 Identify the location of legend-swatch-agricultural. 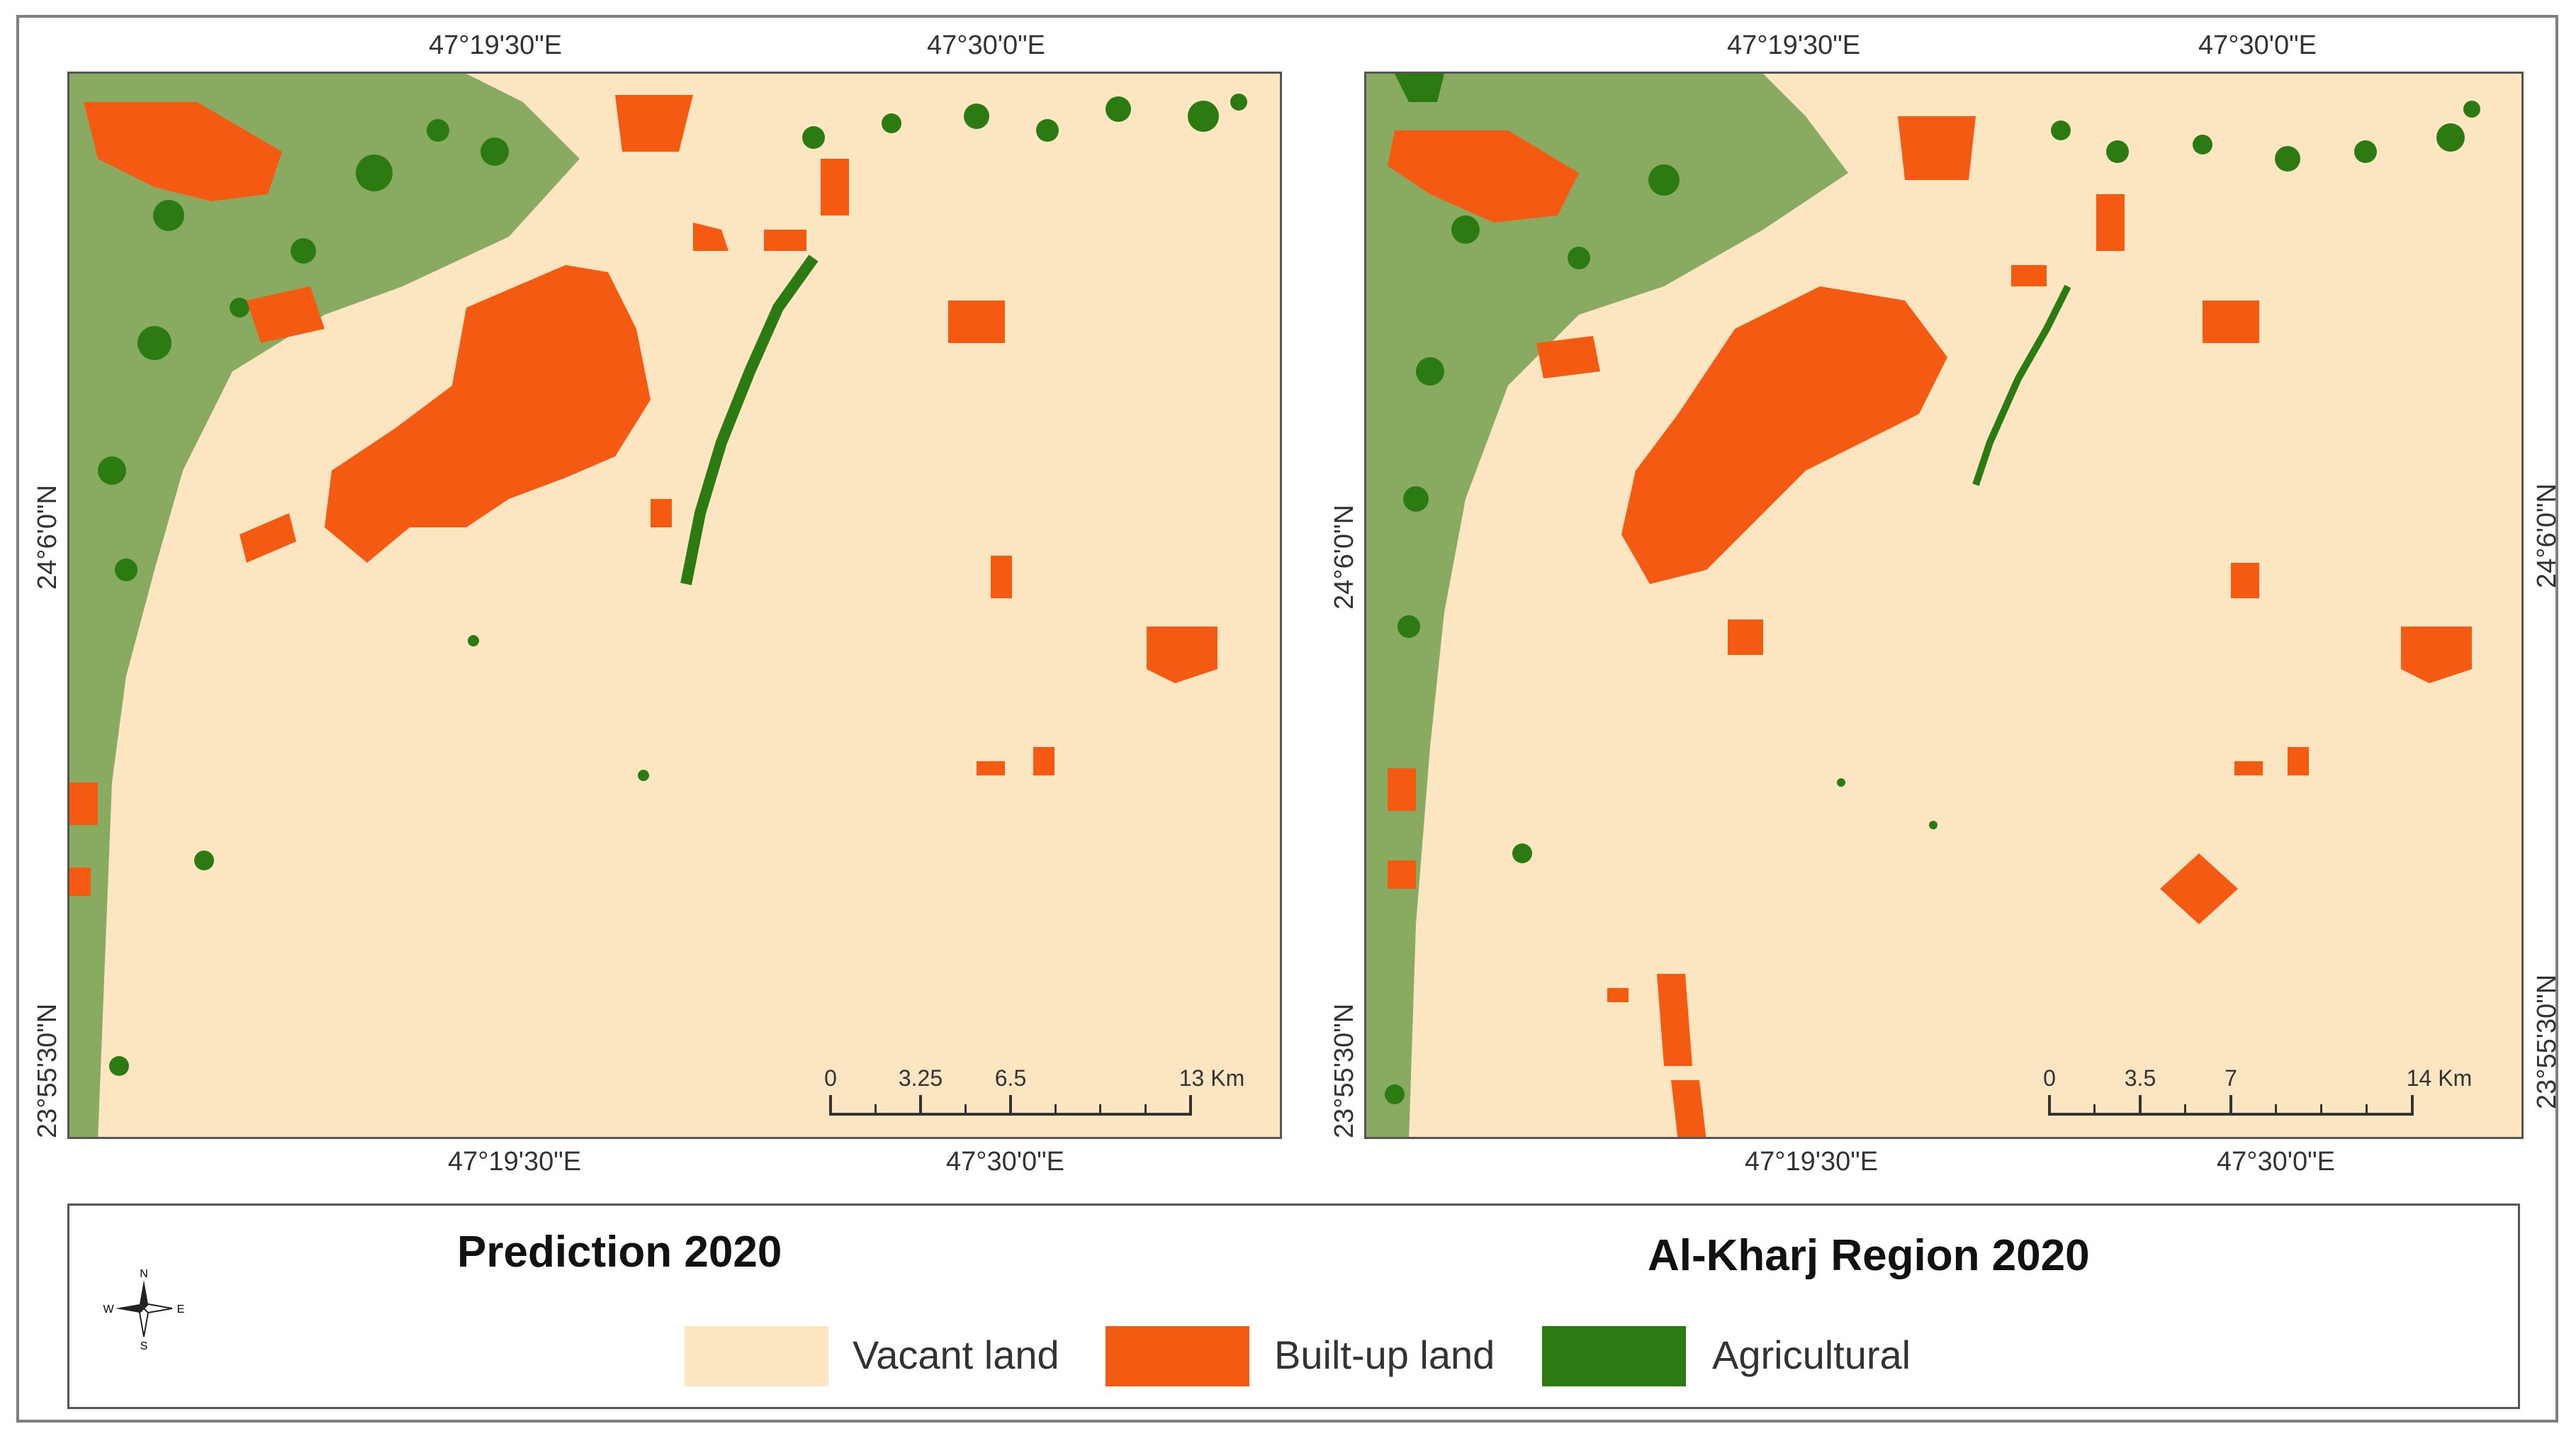
(1614, 1356).